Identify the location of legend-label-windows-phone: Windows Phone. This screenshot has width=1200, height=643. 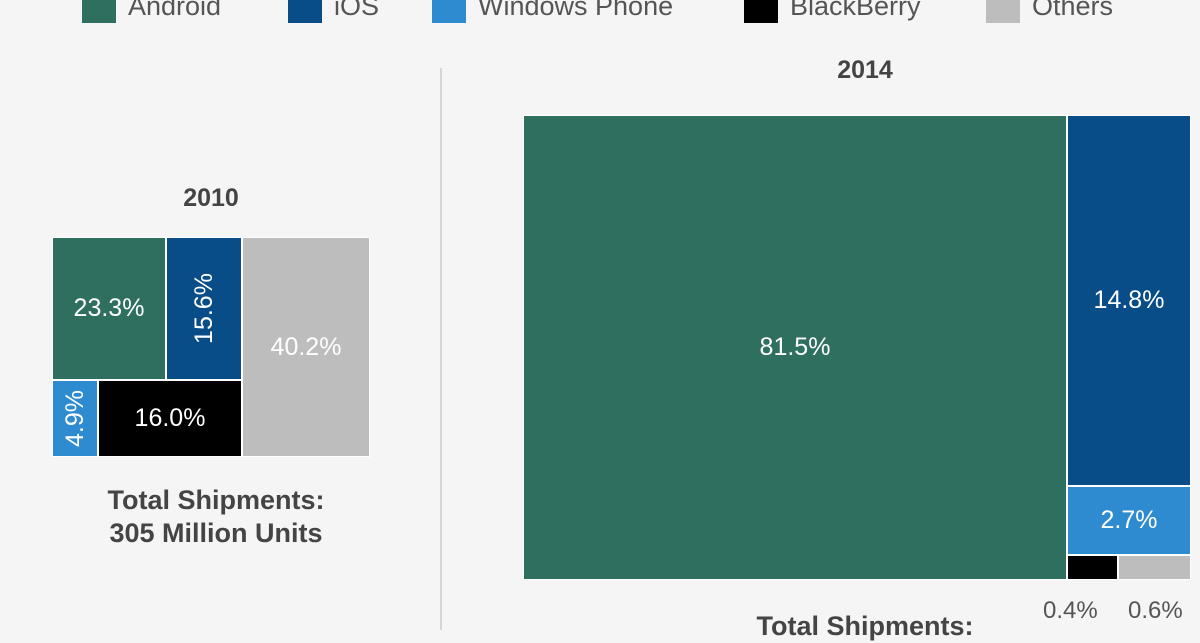
(576, 10).